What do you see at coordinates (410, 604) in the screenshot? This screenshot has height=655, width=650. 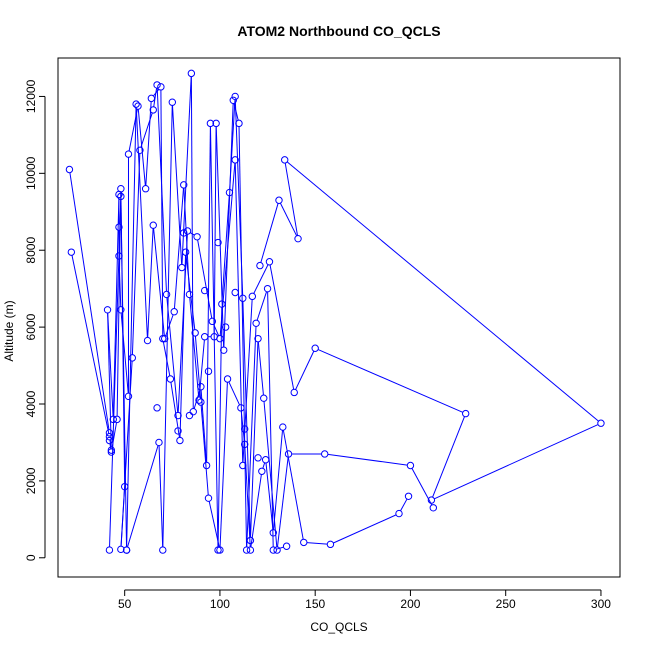 I see `x-tick-label: 200` at bounding box center [410, 604].